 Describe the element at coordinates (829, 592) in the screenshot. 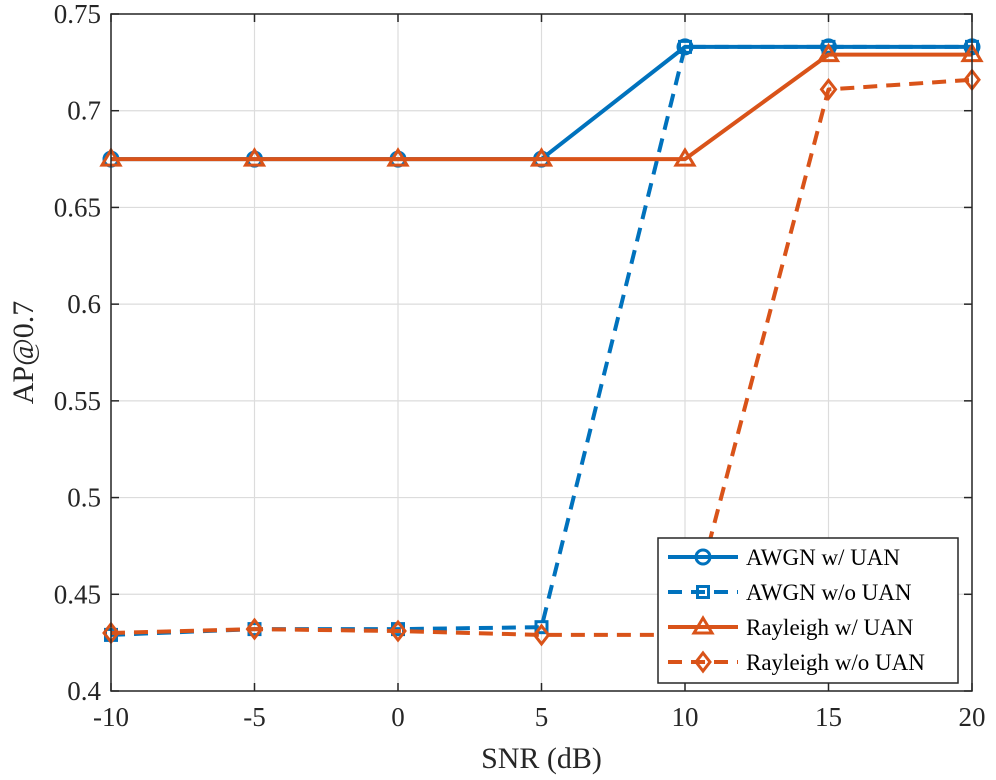

I see `legend-label-2: AWGN w/o UAN` at that location.